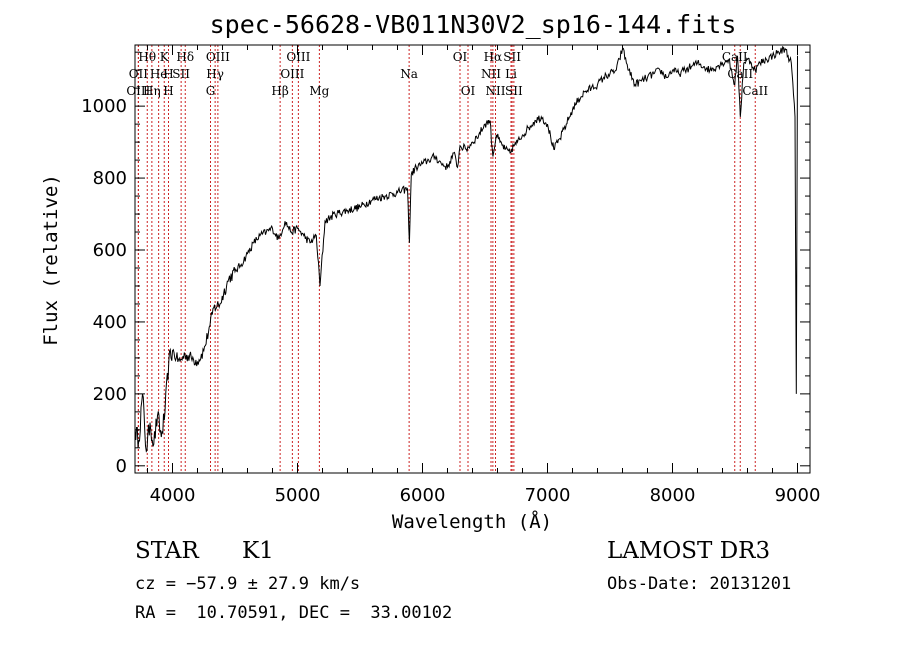 The image size is (900, 649). I want to click on line-marker-label: Hα, so click(493, 57).